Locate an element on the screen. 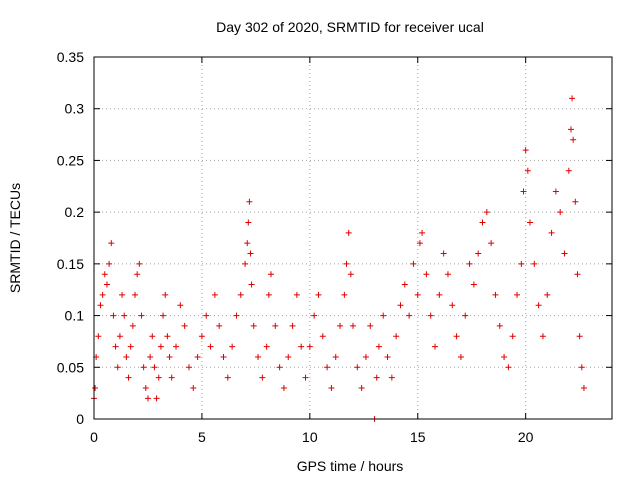 The image size is (640, 480). y-tick-label: 0.3 is located at coordinates (75, 109).